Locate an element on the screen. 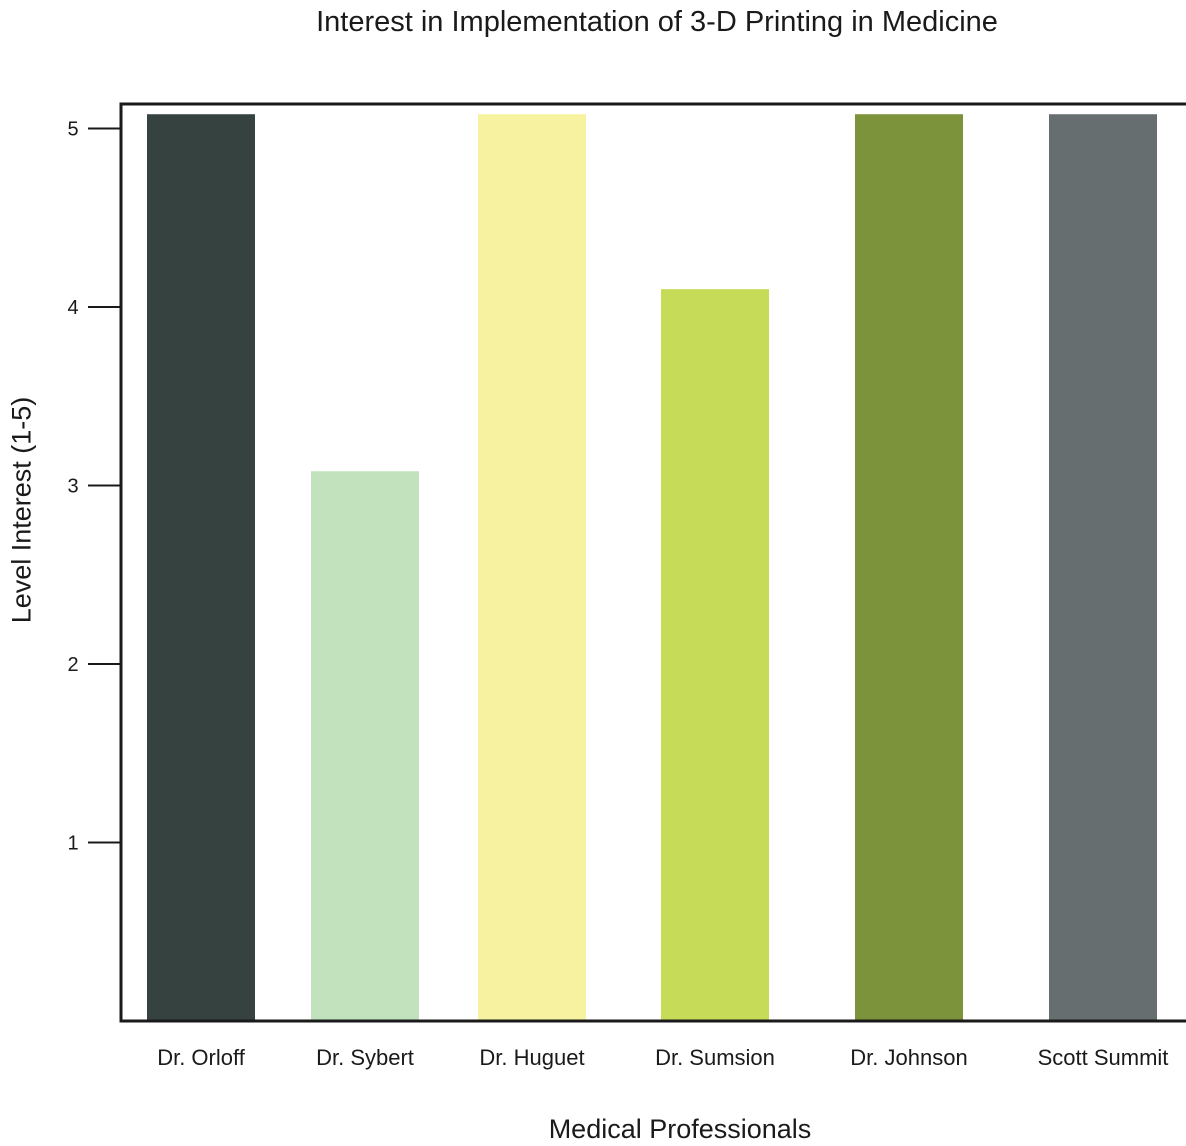 Image resolution: width=1186 pixels, height=1146 pixels. y-tick-label: 2 is located at coordinates (72, 665).